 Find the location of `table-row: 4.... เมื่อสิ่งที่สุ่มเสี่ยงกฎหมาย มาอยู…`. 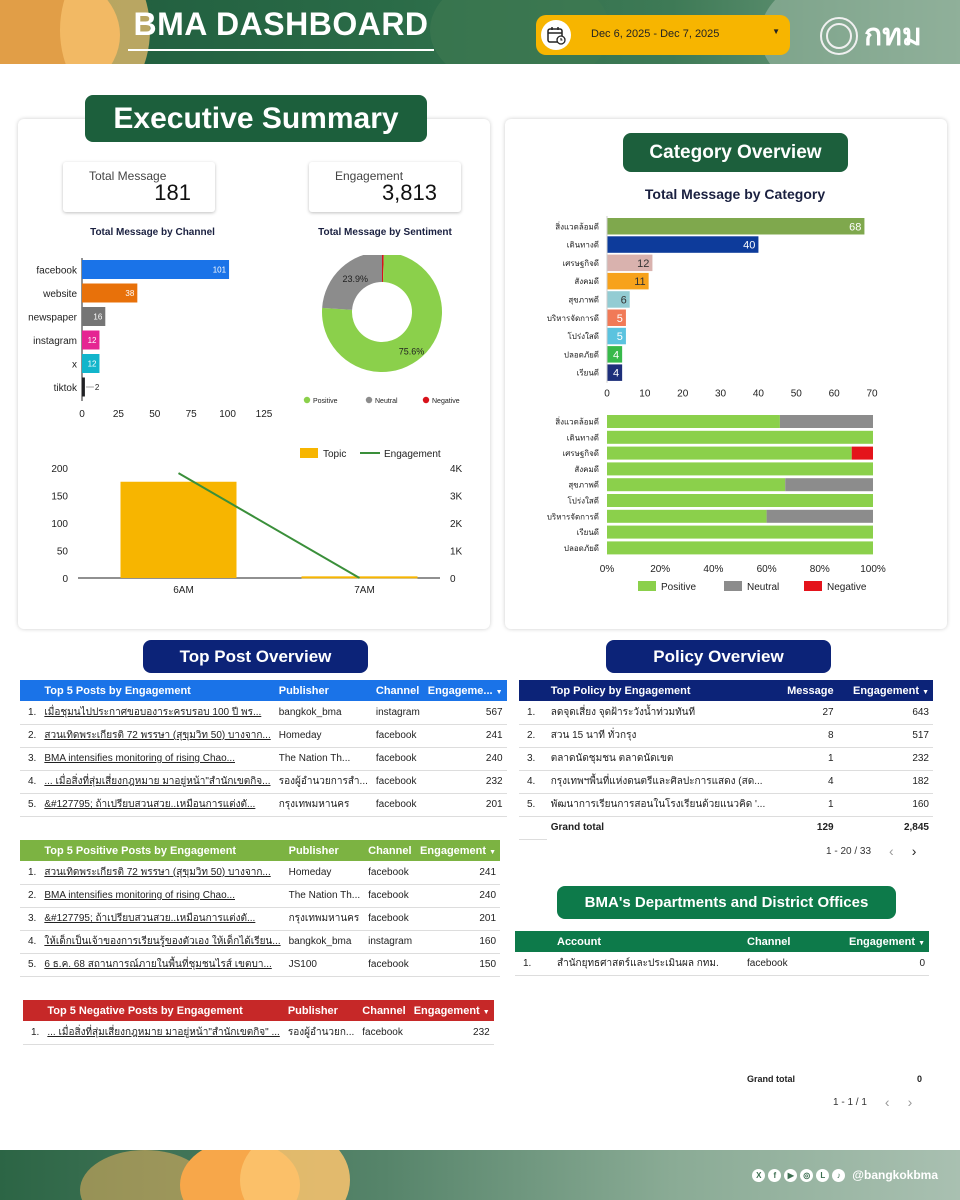

table-row: 4.... เมื่อสิ่งที่สุ่มเสี่ยงกฎหมาย มาอยู… is located at coordinates (263, 782).